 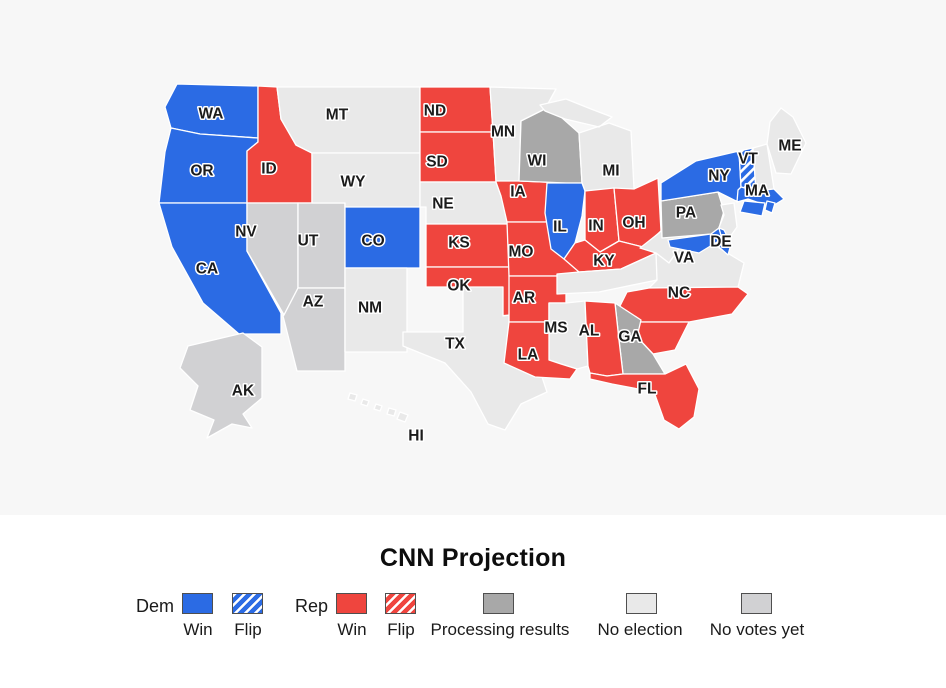 What do you see at coordinates (197, 603) in the screenshot?
I see `dem-win-swatch-icon` at bounding box center [197, 603].